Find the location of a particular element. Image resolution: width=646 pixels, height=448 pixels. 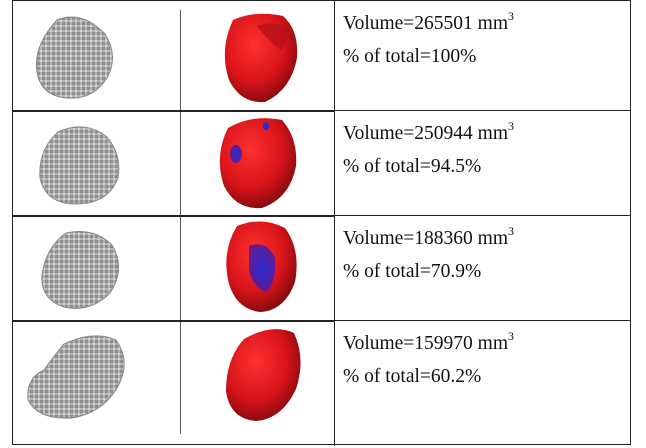

volume-label: Volume=250944 mm is located at coordinates (426, 133).